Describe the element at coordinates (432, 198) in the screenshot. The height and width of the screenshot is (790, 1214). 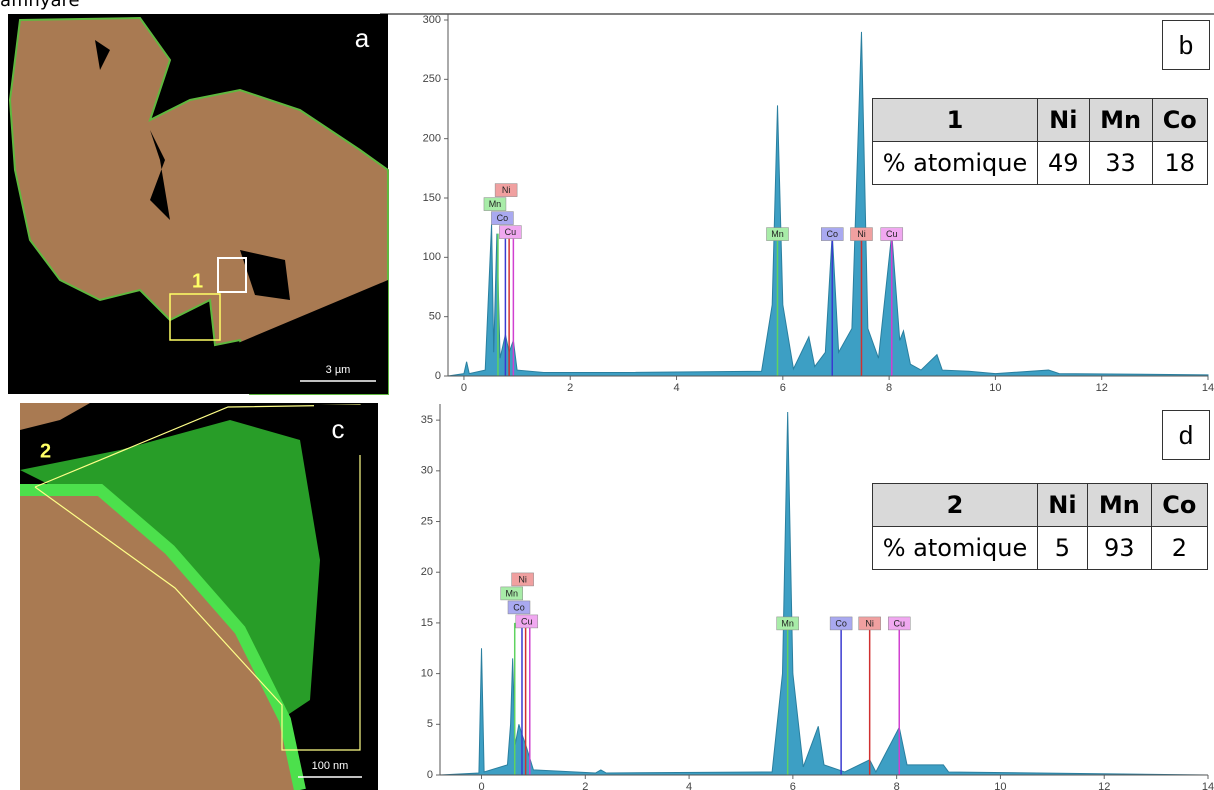
I see `y-tick-label: 150` at that location.